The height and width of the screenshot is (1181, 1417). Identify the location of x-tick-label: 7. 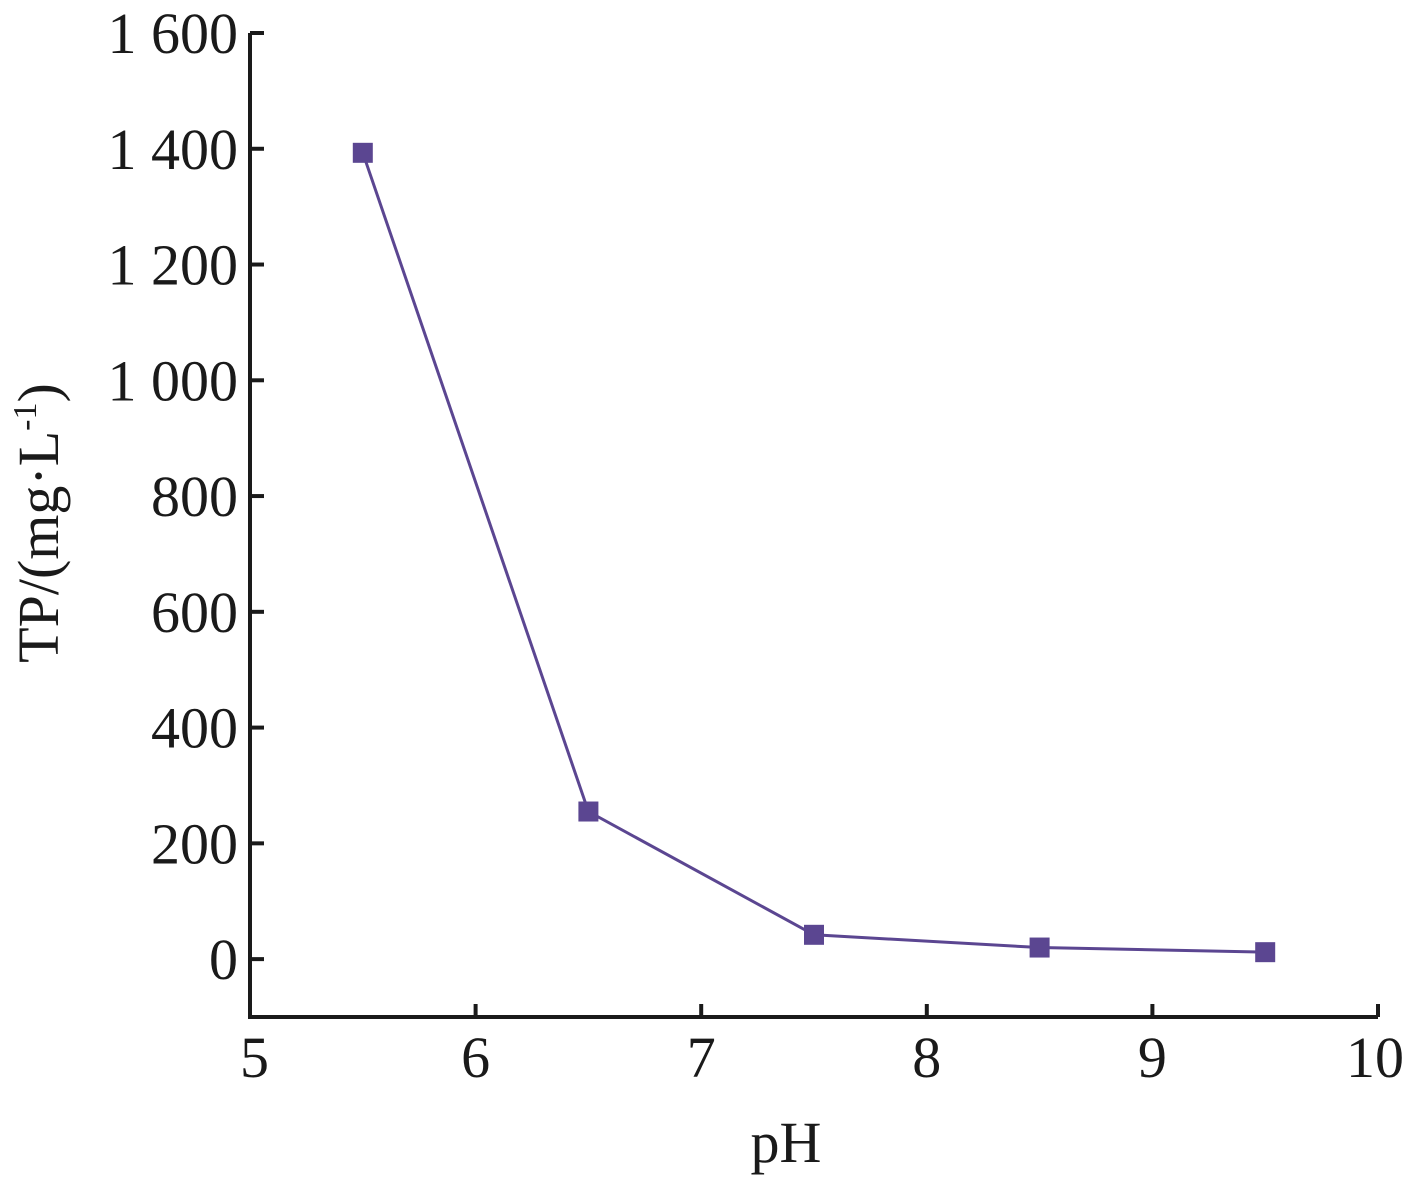
(701, 1057).